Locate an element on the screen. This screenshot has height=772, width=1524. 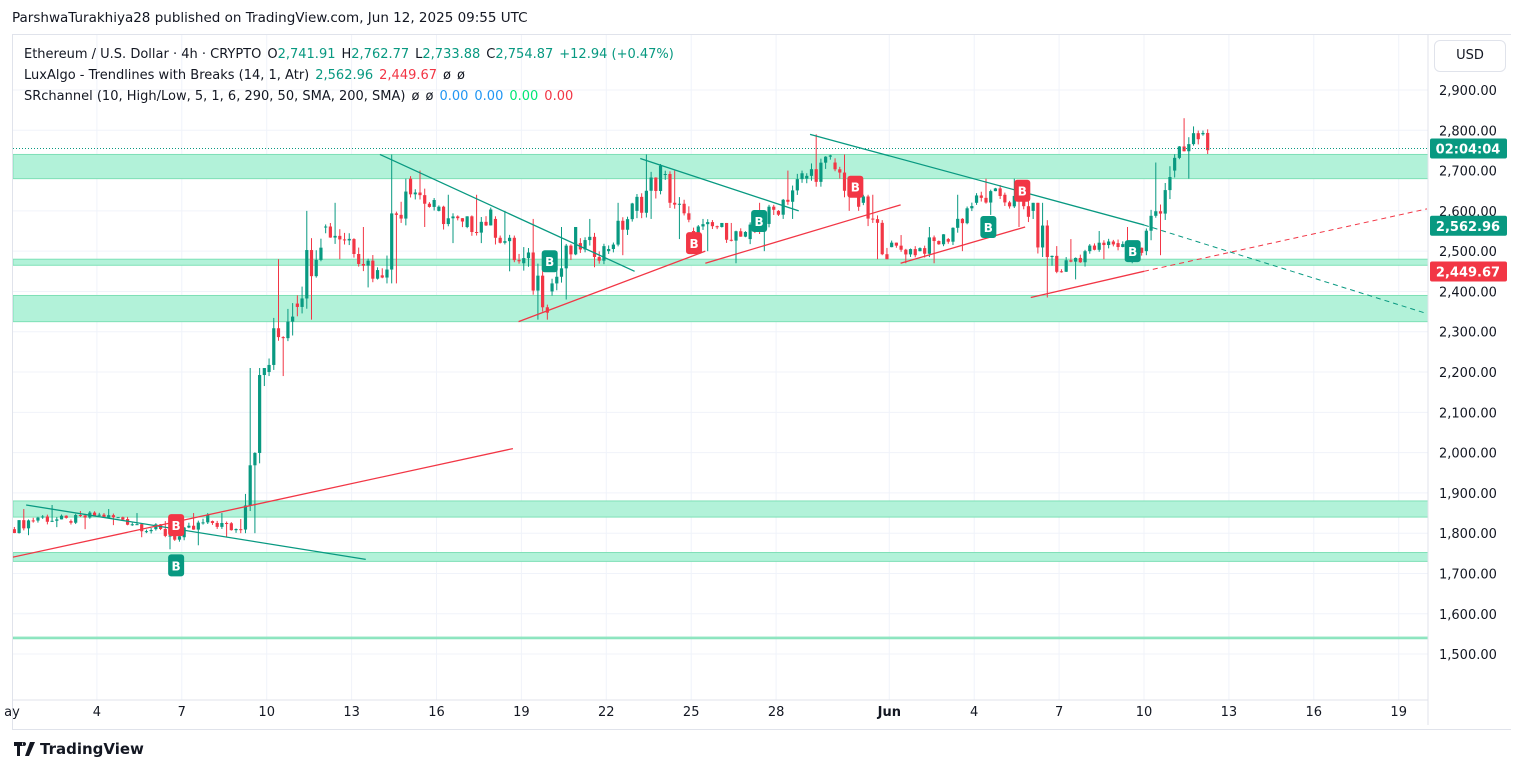
low-label: L is located at coordinates (419, 54).